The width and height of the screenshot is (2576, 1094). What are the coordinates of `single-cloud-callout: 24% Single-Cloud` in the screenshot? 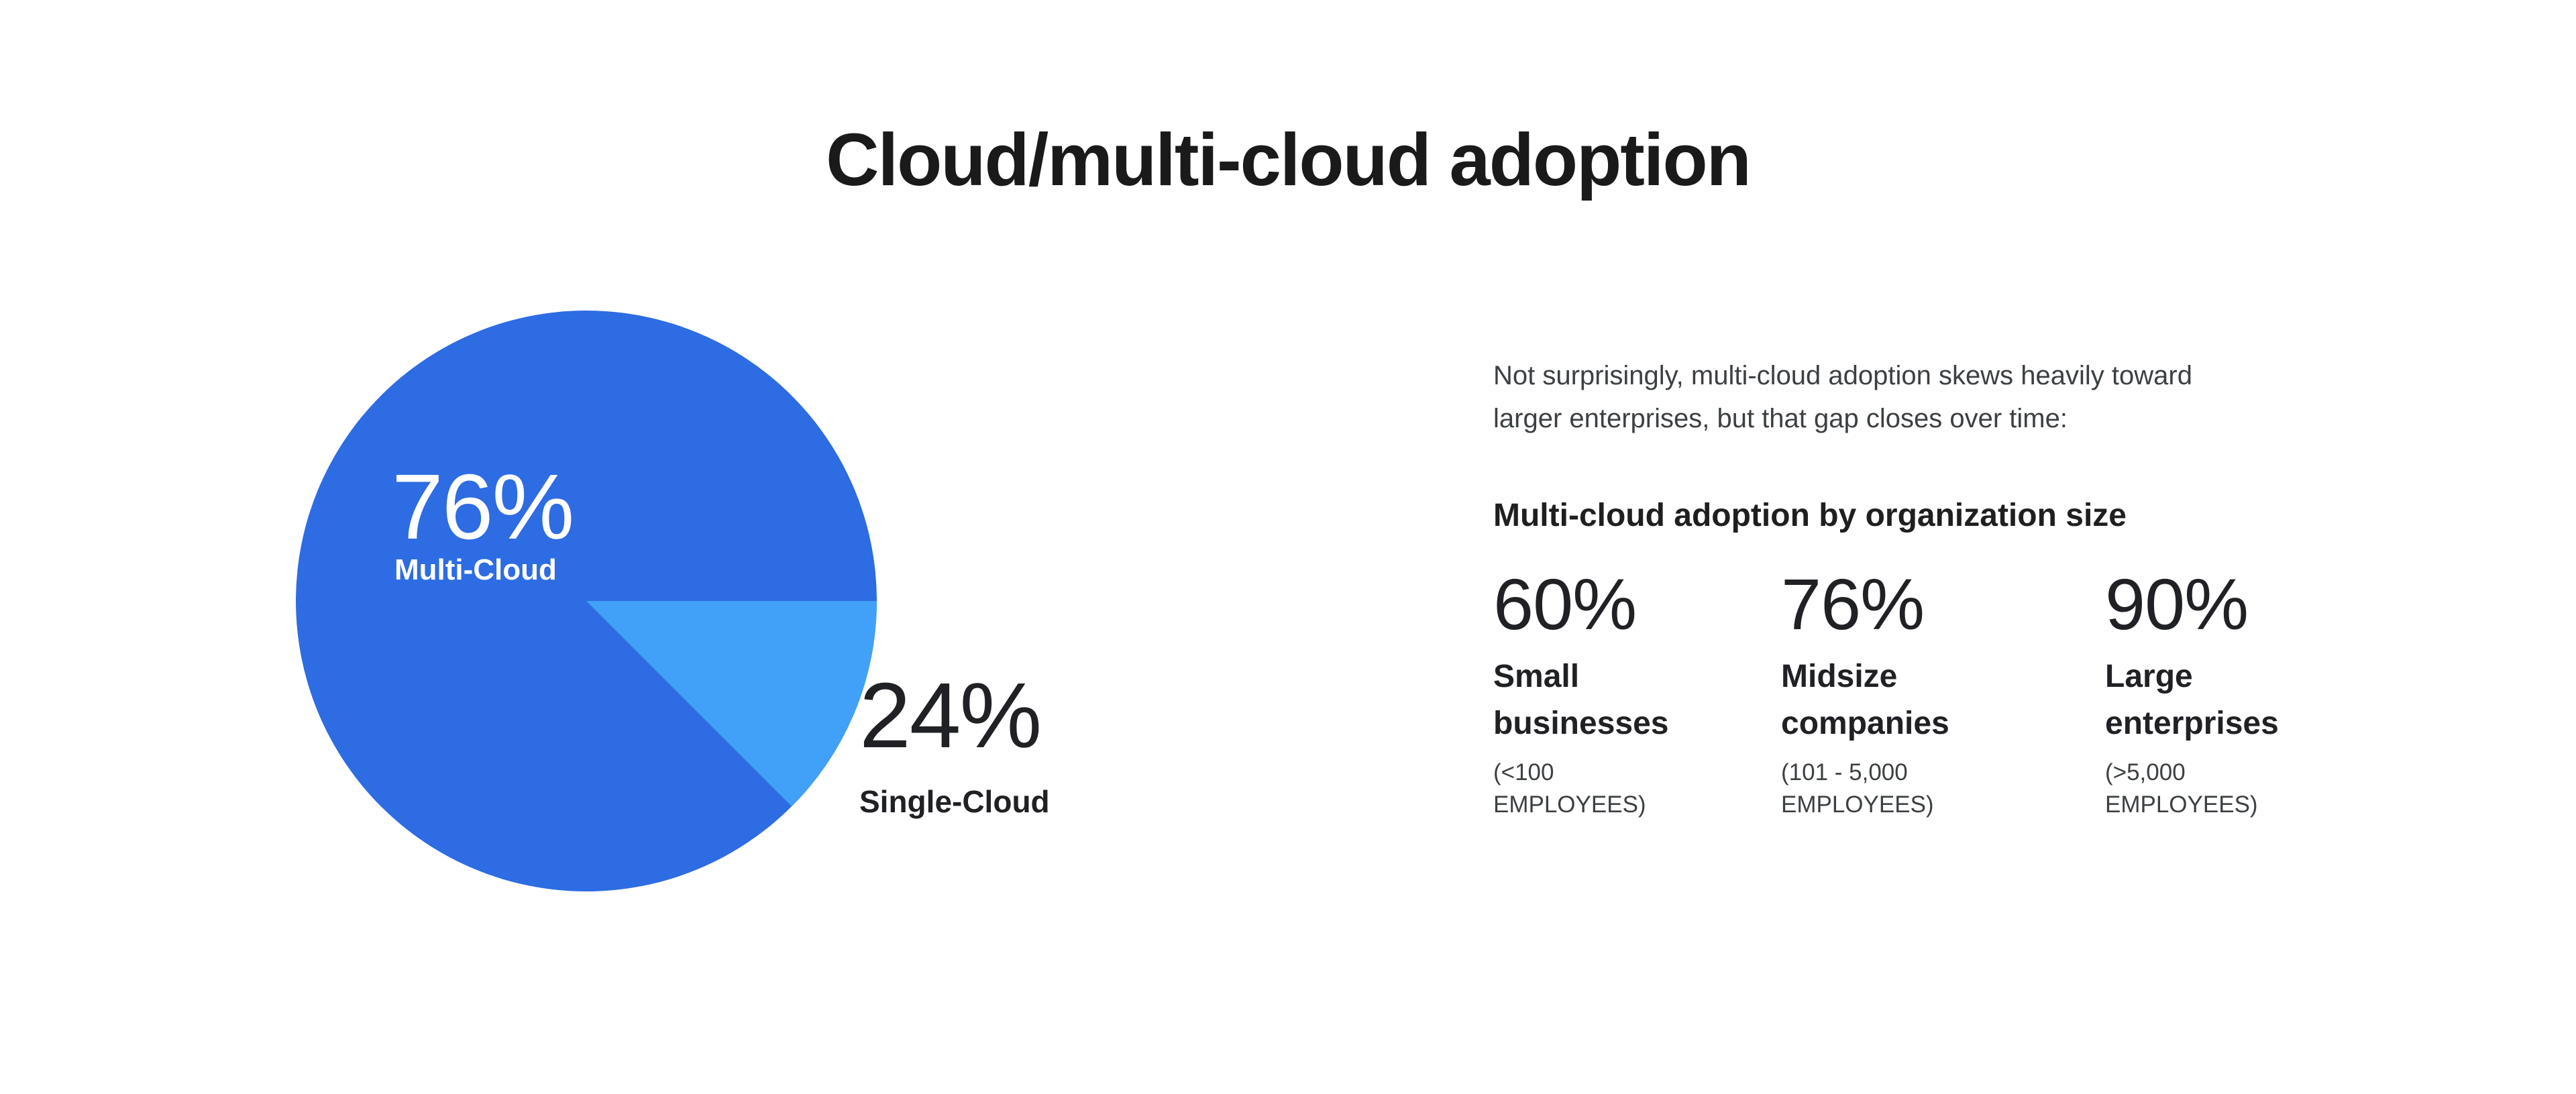 It's located at (954, 744).